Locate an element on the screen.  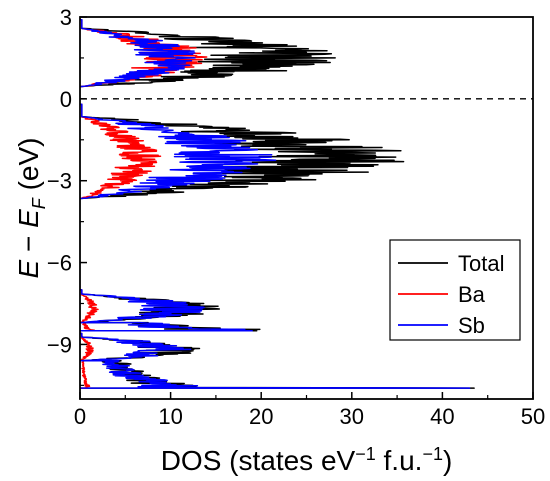
legend-label-ba: Ba is located at coordinates (472, 294).